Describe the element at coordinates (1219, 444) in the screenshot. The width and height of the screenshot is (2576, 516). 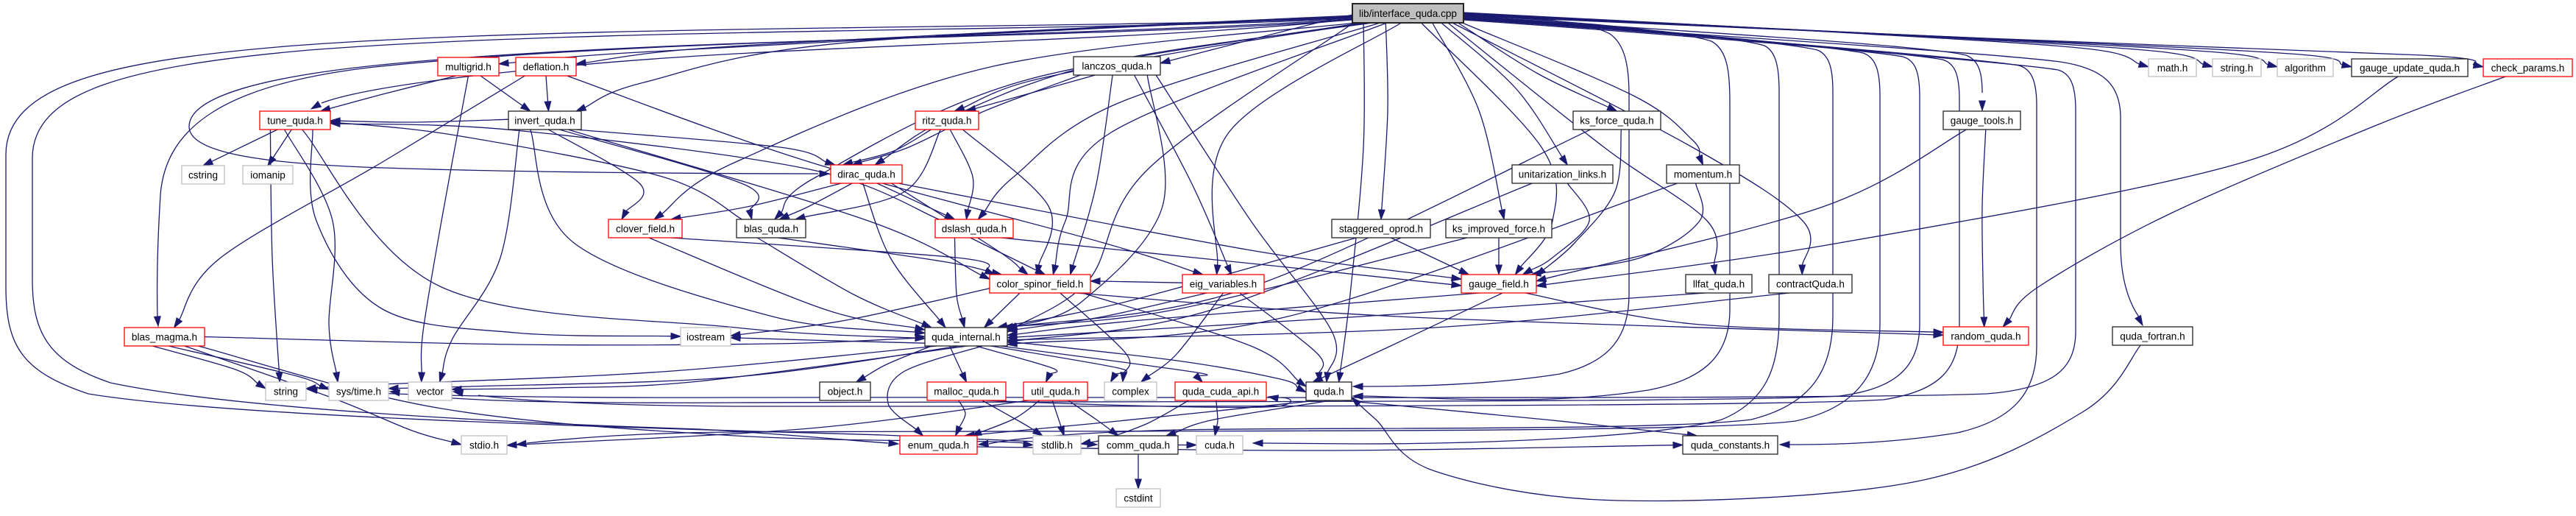
I see `svg-text: cuda.h` at that location.